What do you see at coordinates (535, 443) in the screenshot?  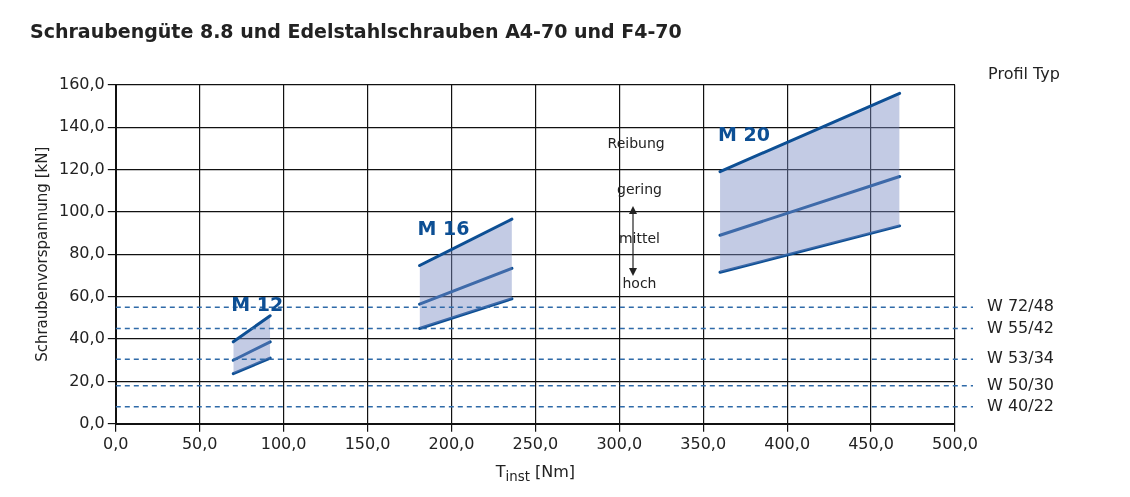 I see `x-tick-label: 250,0` at bounding box center [535, 443].